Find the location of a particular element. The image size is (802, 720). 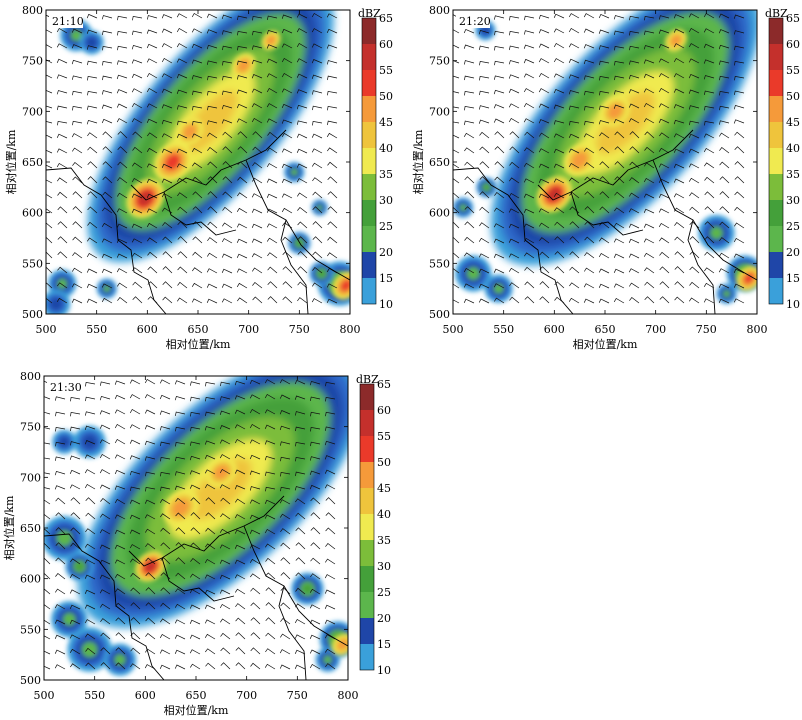

x-tick-label: 700 is located at coordinates (655, 329).